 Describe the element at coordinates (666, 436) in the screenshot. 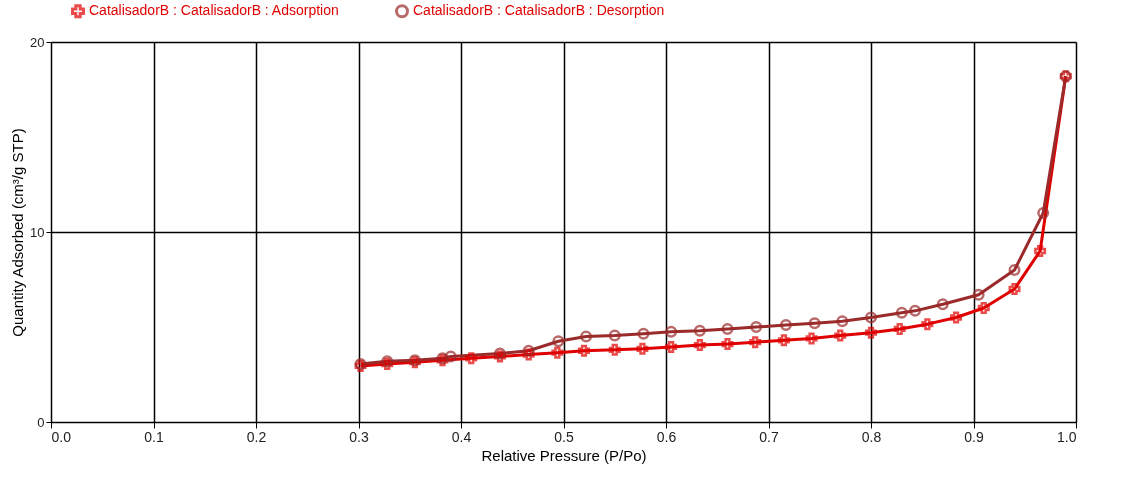

I see `x-tick-label: 0.6` at that location.